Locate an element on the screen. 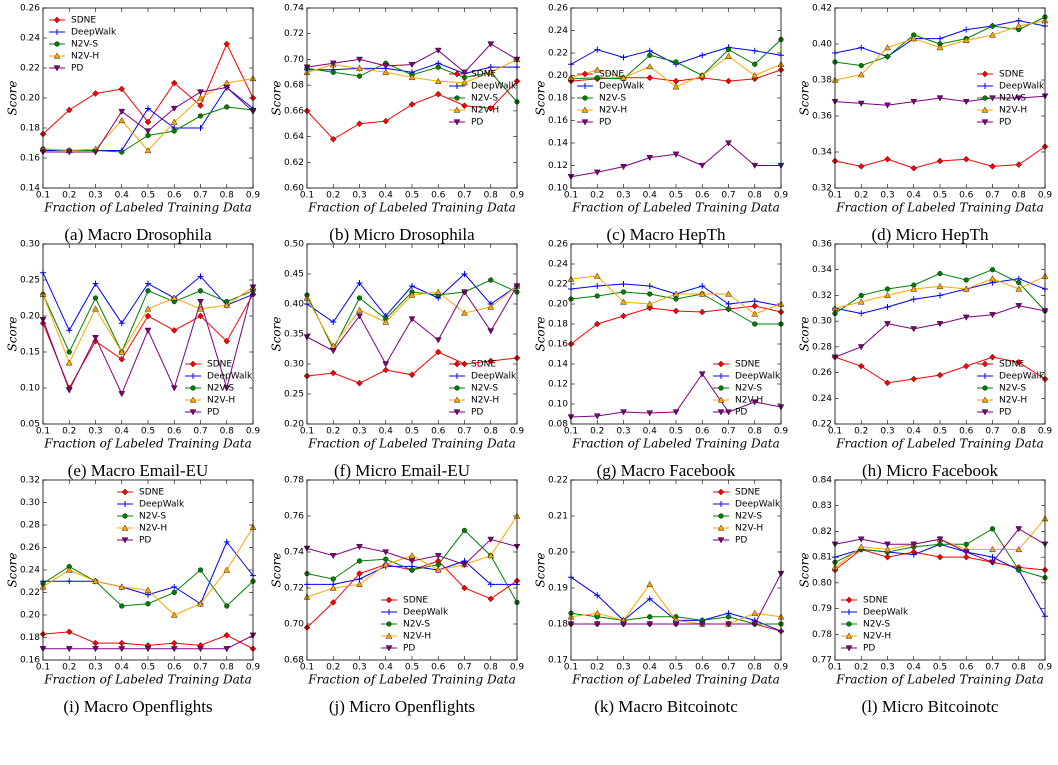 Image resolution: width=1058 pixels, height=765 pixels. plot-frame is located at coordinates (676, 334).